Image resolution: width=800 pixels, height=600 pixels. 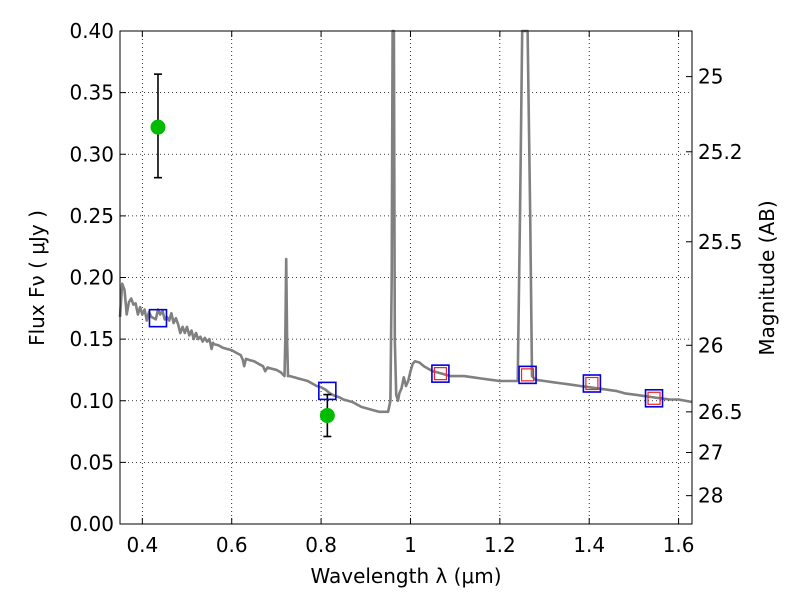 What do you see at coordinates (720, 152) in the screenshot?
I see `y2-tick-label: 25.2` at bounding box center [720, 152].